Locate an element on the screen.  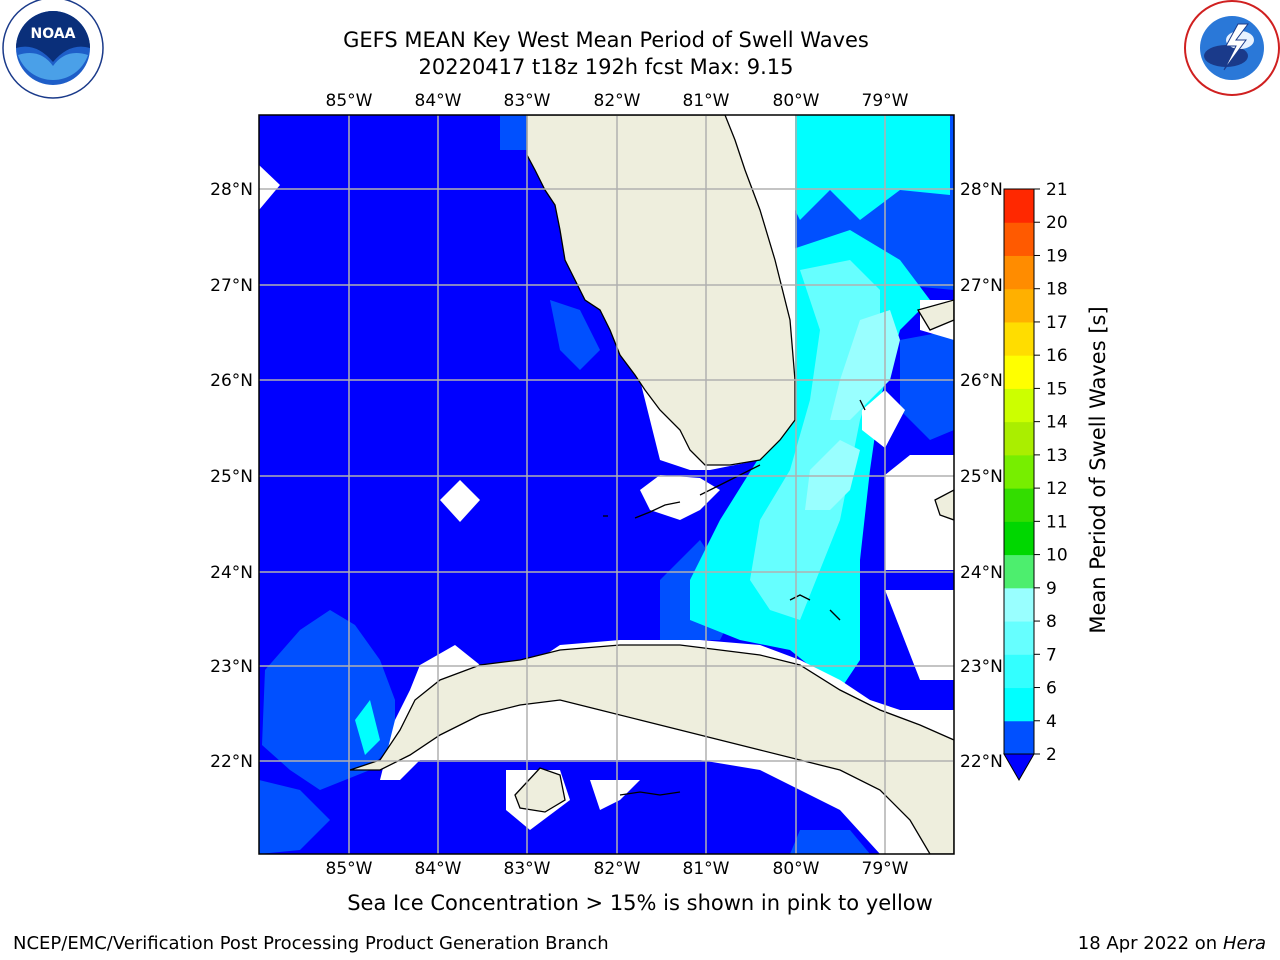
nws-logo-icon is located at coordinates (1232, 48).